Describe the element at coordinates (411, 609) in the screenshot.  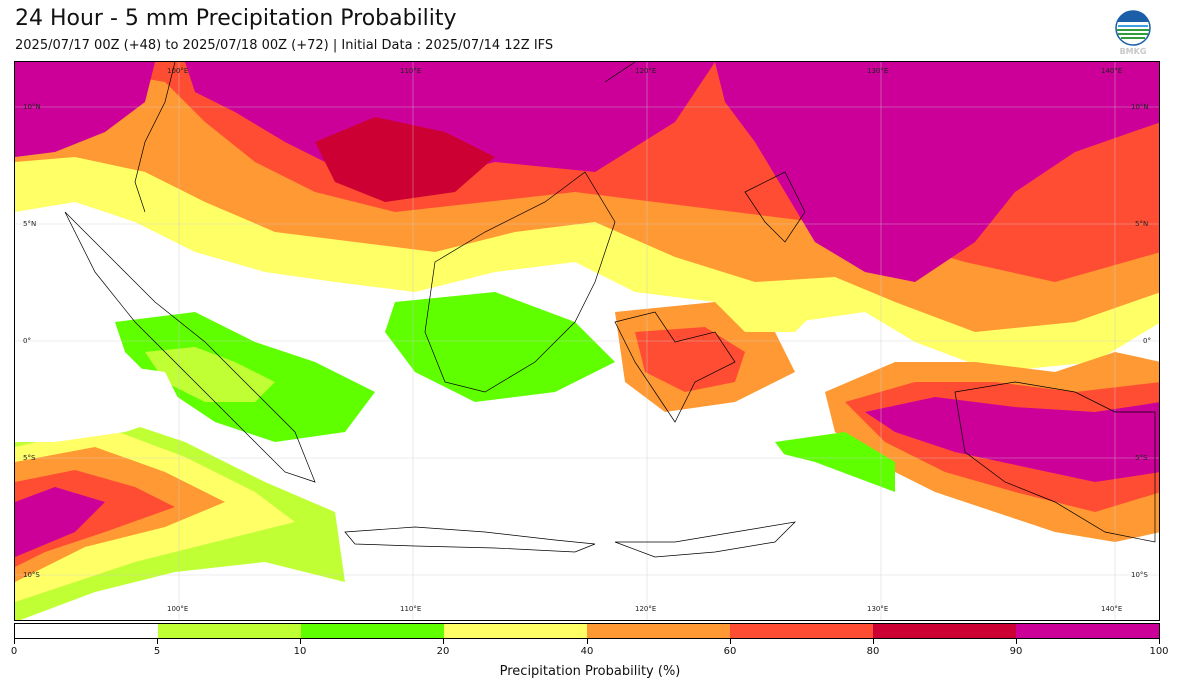
I see `bottom-lon-label: 110°E` at that location.